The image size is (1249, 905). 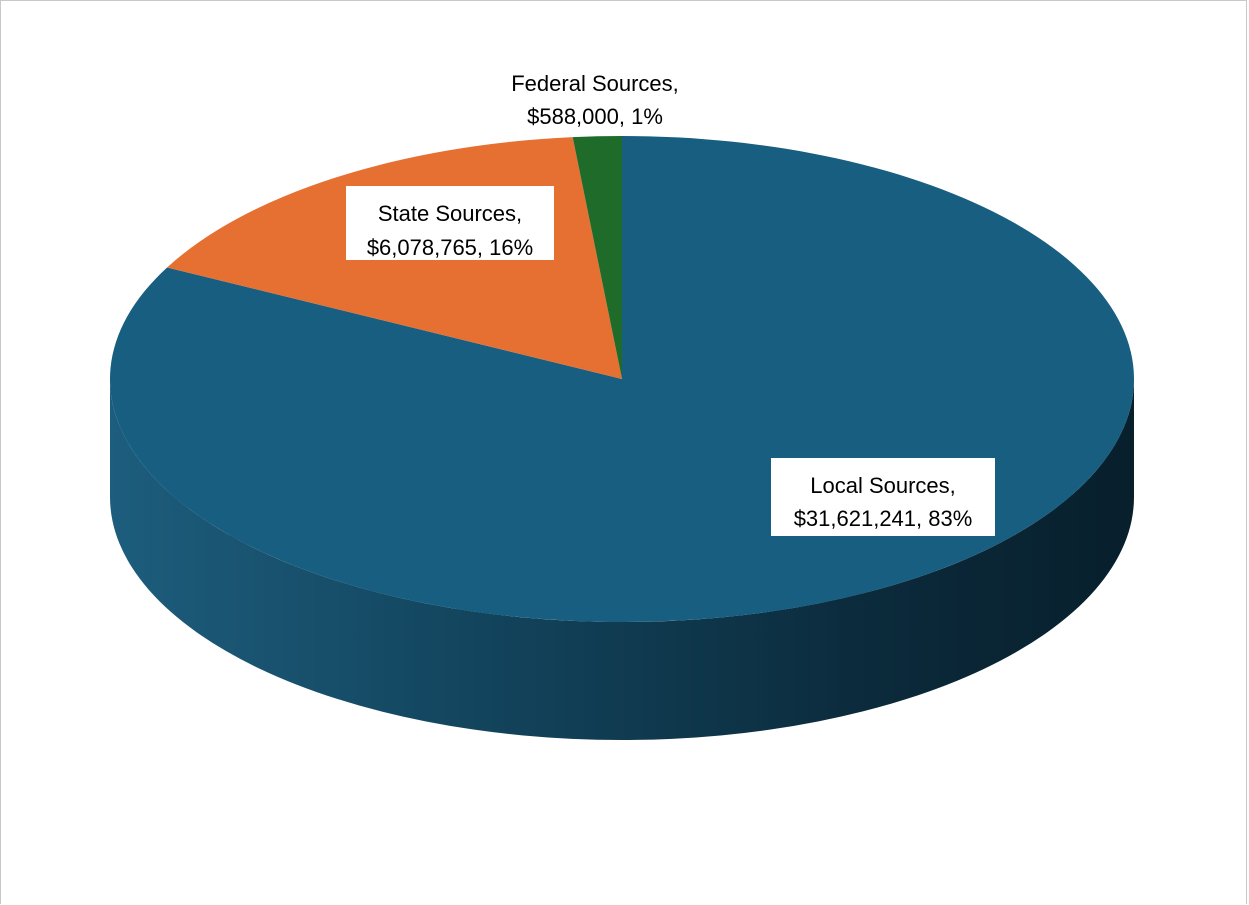 I want to click on data-label-name: Federal Sources,, so click(x=595, y=83).